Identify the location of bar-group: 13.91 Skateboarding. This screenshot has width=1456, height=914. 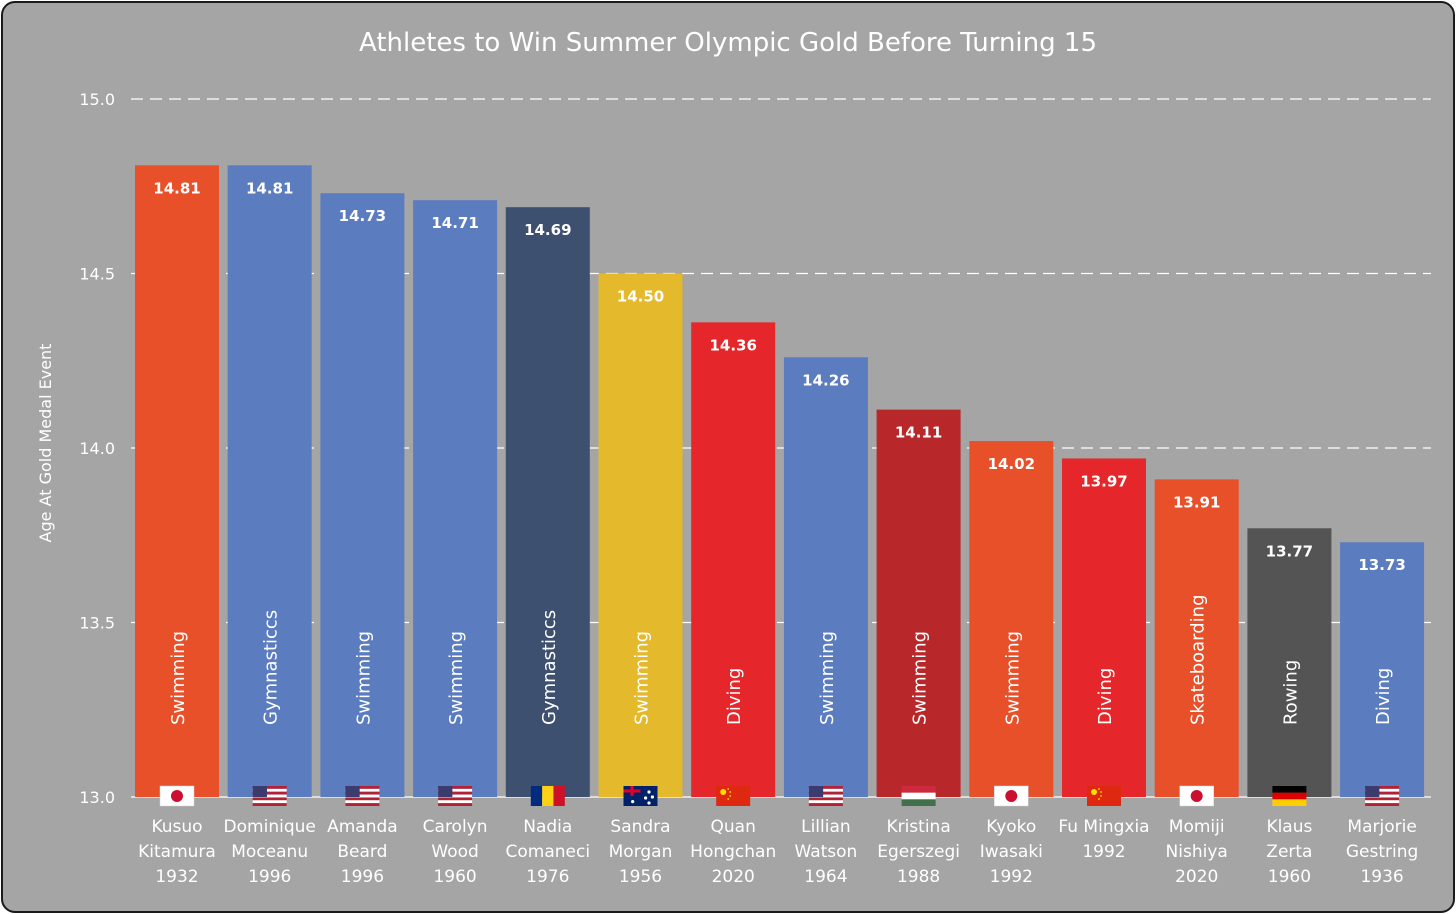
(1196, 643).